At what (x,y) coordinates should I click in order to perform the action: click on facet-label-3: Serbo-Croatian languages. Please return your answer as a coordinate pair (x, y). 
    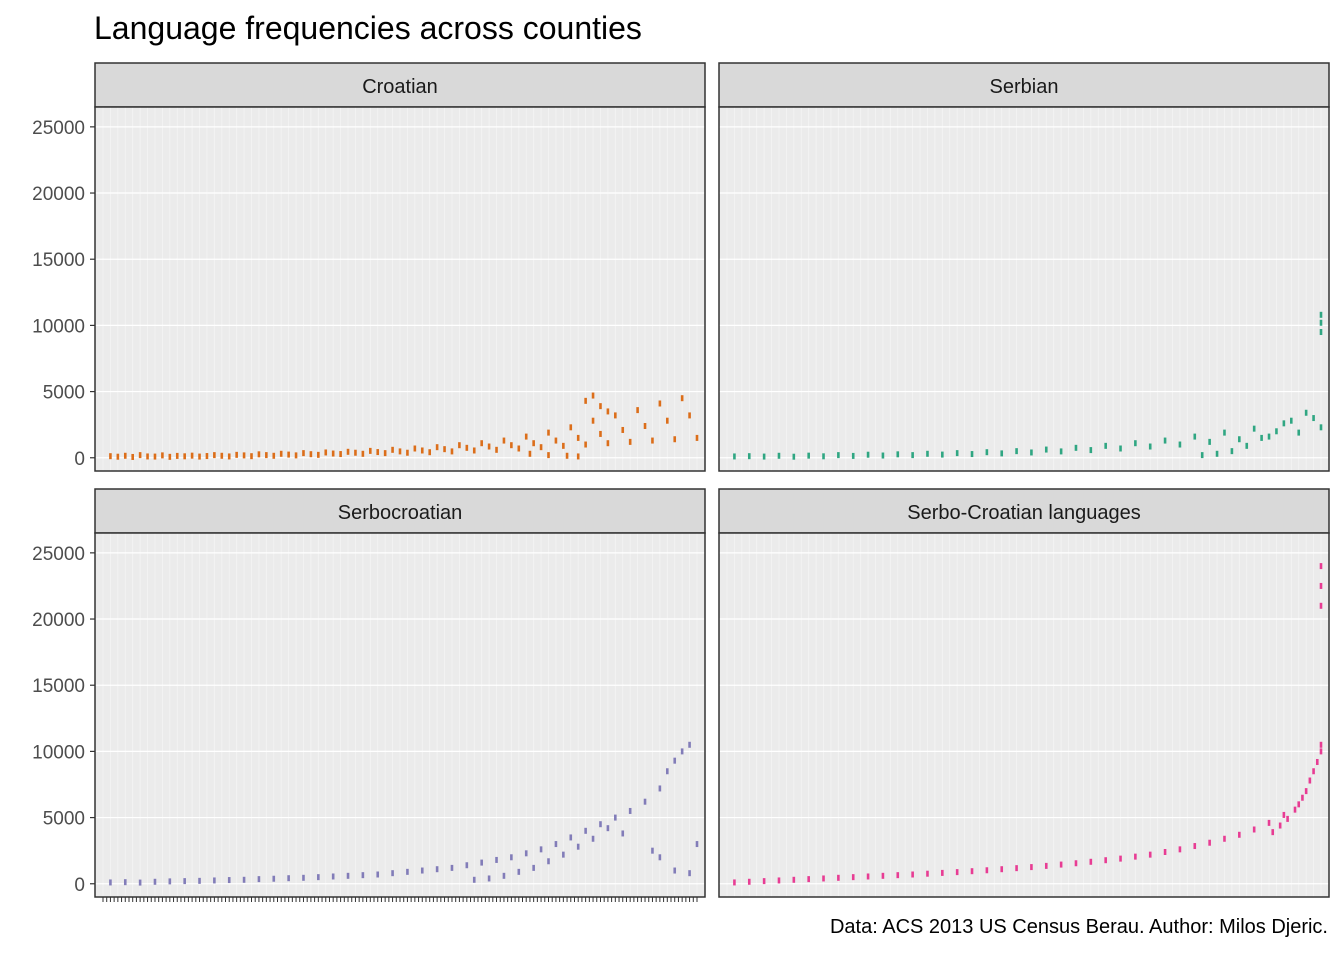
    Looking at the image, I should click on (1024, 513).